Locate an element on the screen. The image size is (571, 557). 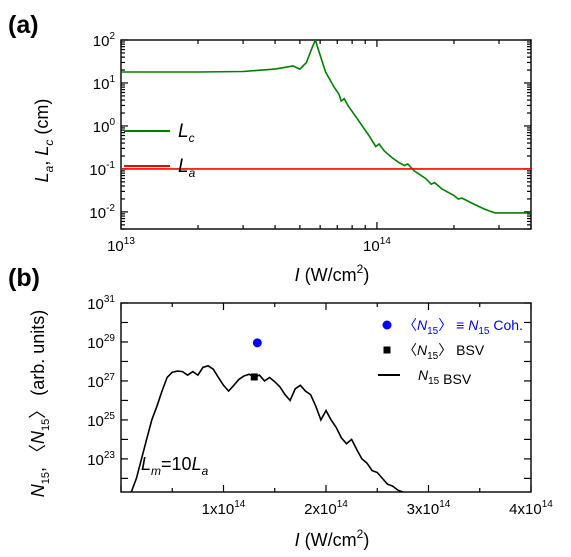
y-tick-label: 10²⁹ is located at coordinates (101, 342).